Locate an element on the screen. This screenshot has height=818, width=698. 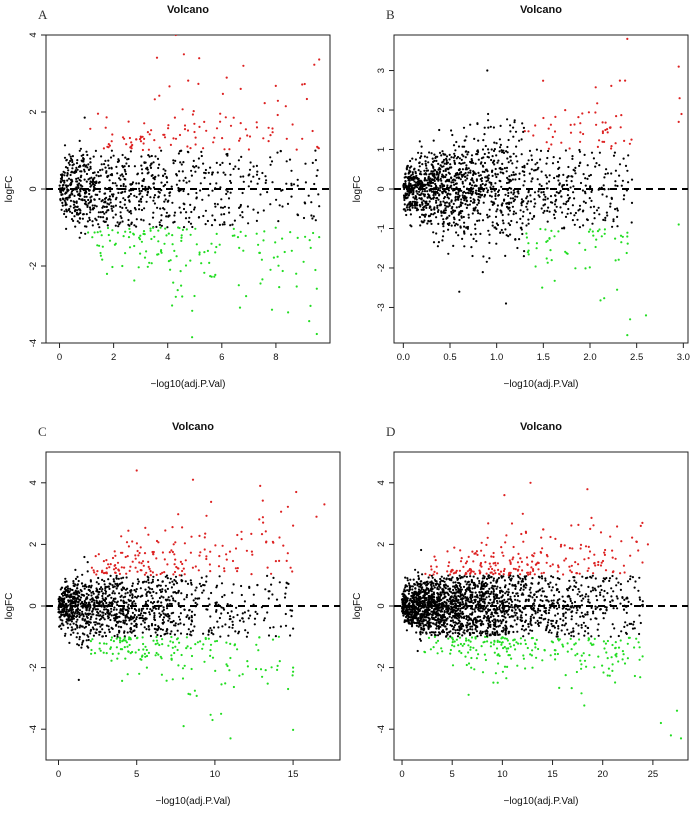
x-tick-label: 0.0 is located at coordinates (403, 357).